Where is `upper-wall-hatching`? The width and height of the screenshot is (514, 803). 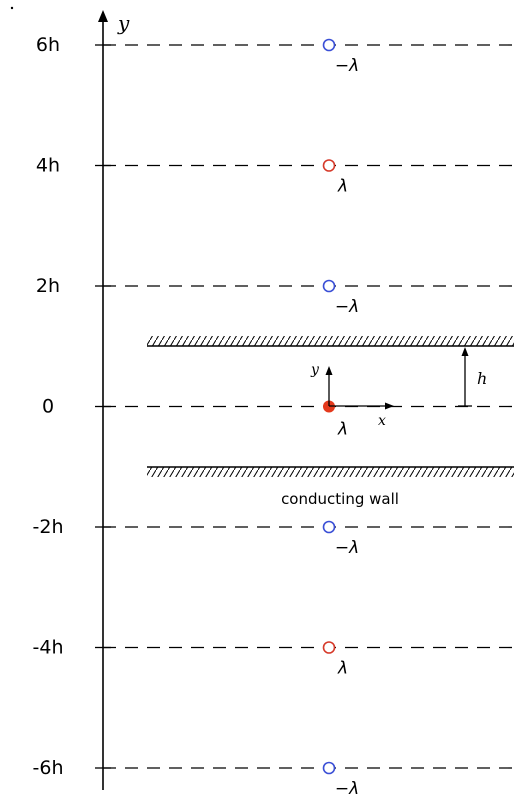
upper-wall-hatching is located at coordinates (330, 341).